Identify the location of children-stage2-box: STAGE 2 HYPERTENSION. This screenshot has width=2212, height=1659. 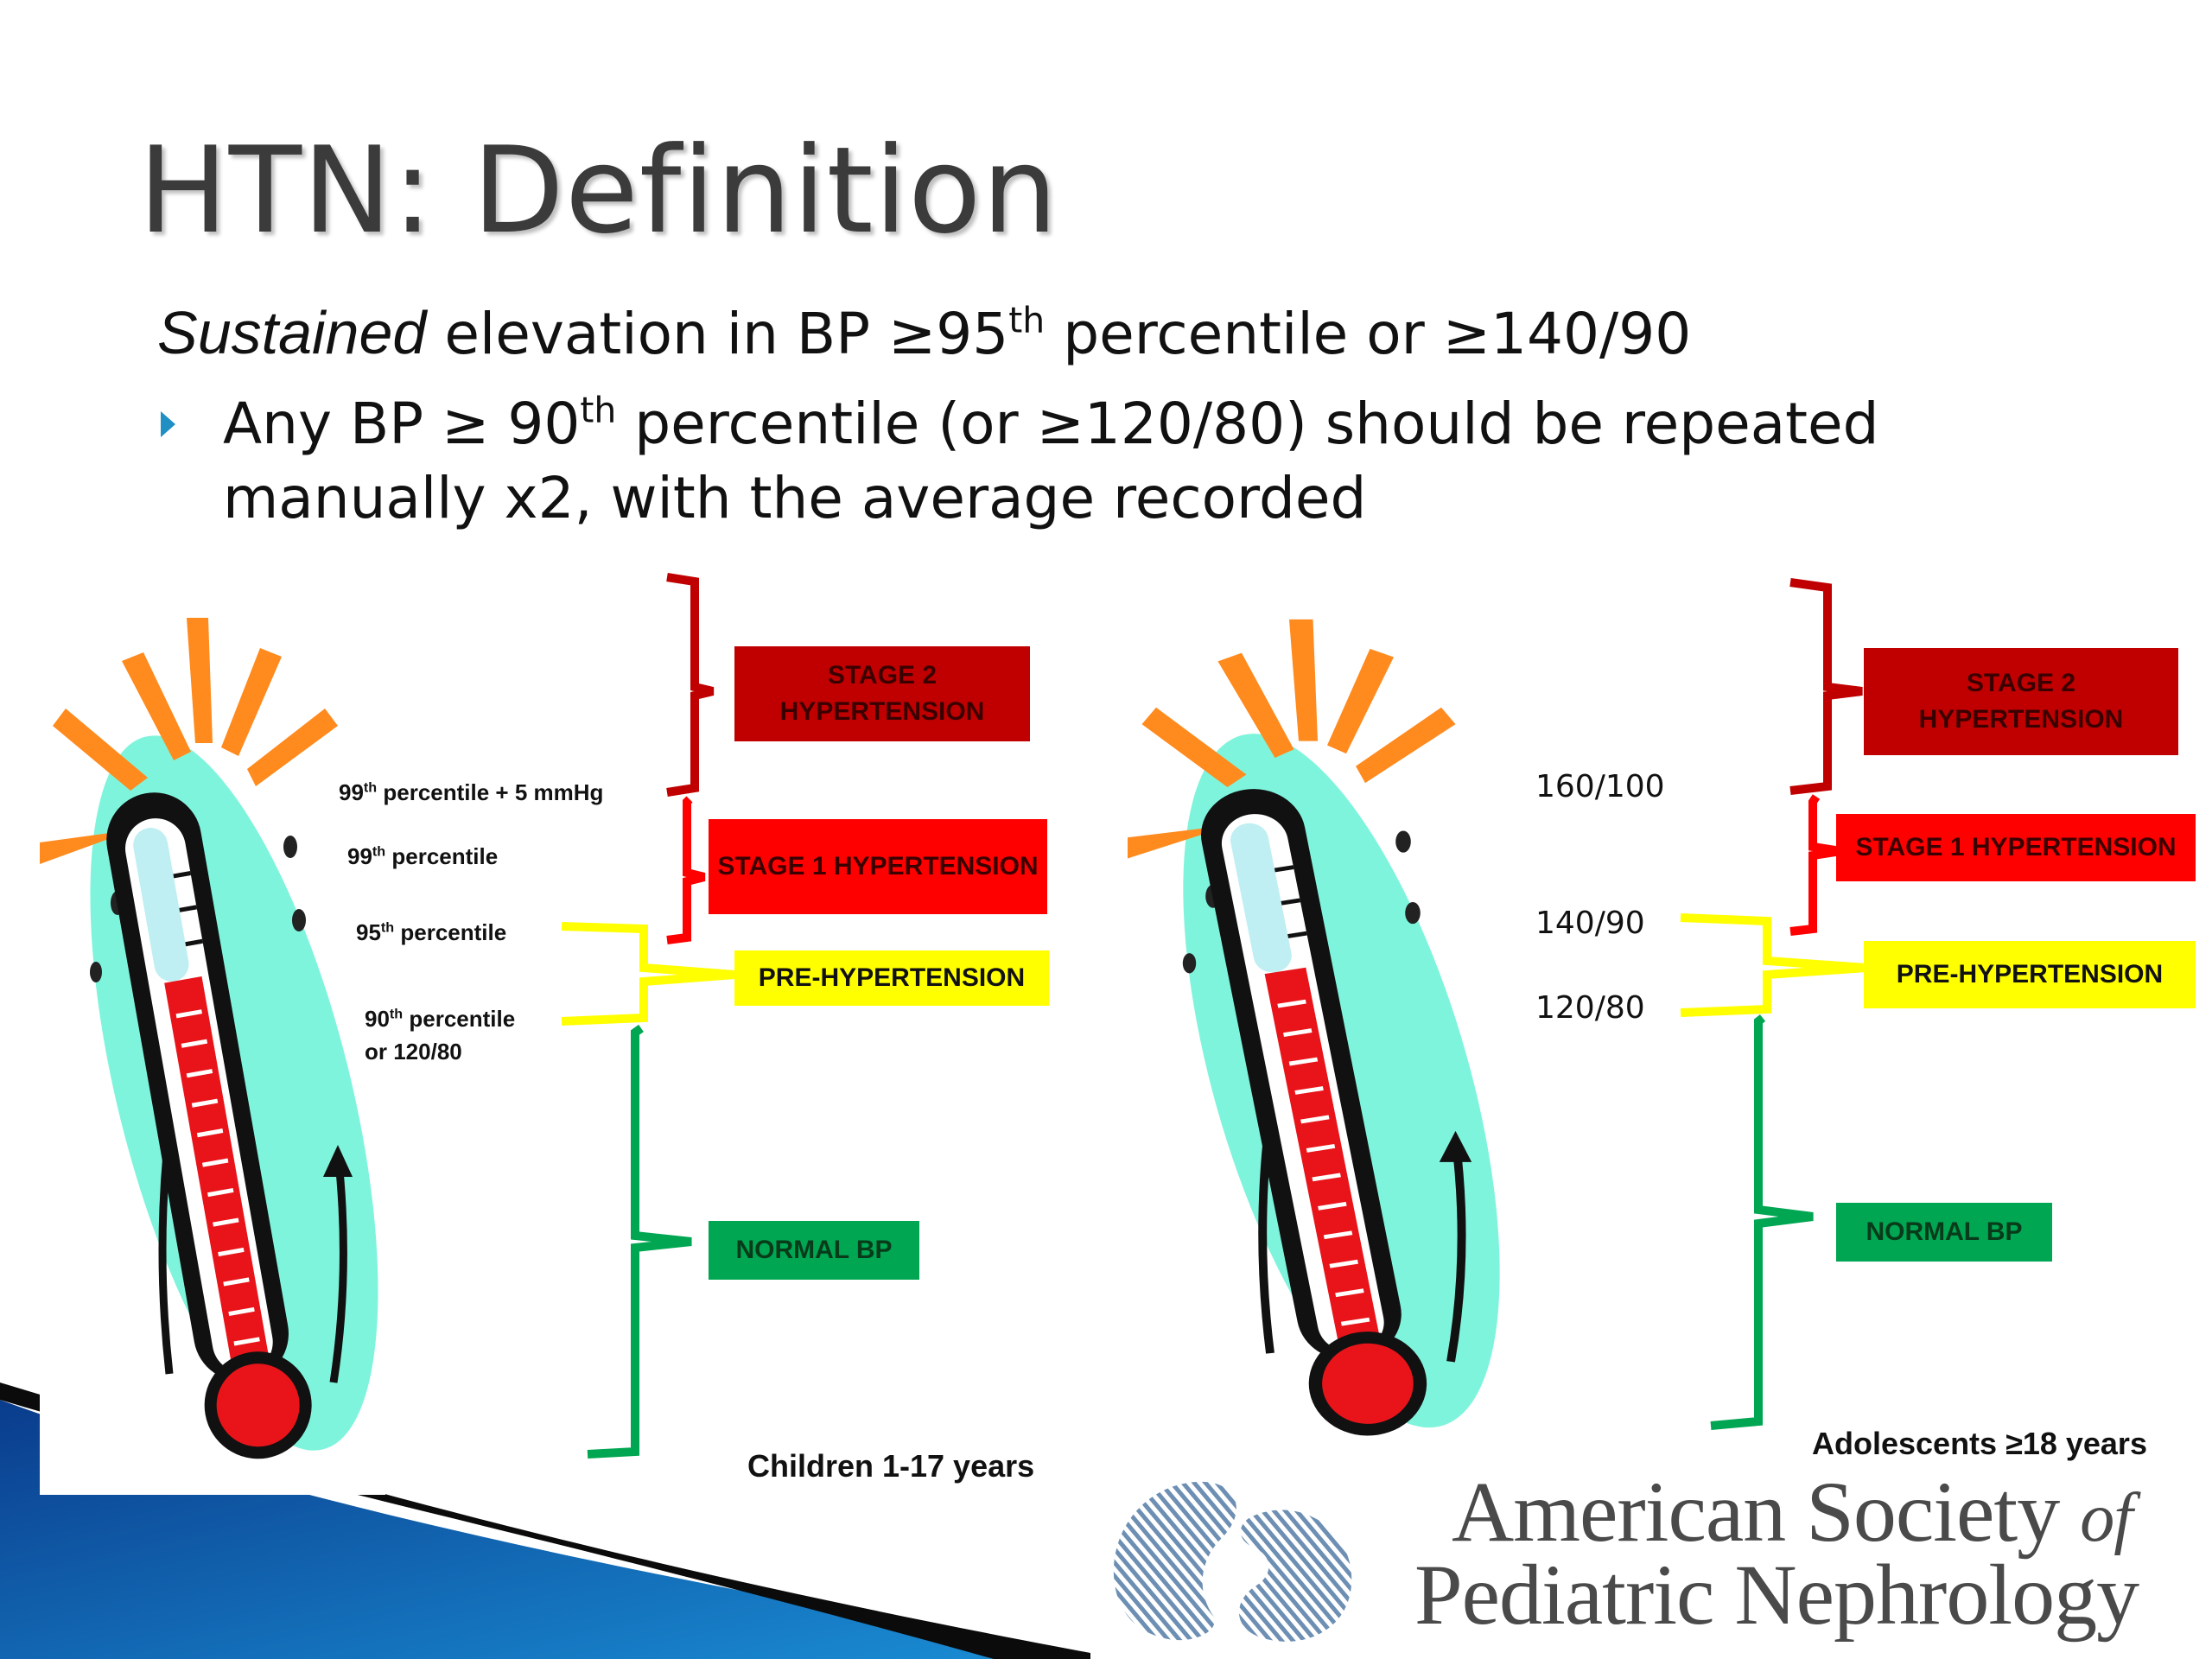
(882, 693).